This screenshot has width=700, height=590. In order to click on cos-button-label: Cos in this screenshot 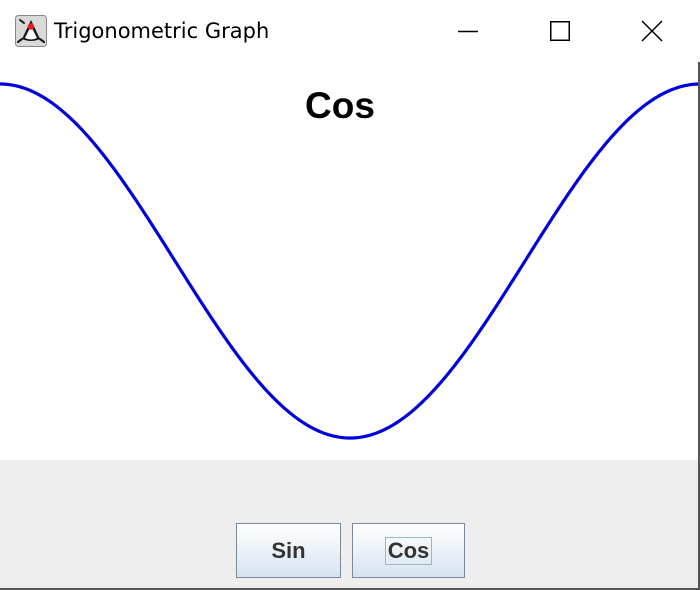, I will do `click(408, 550)`.